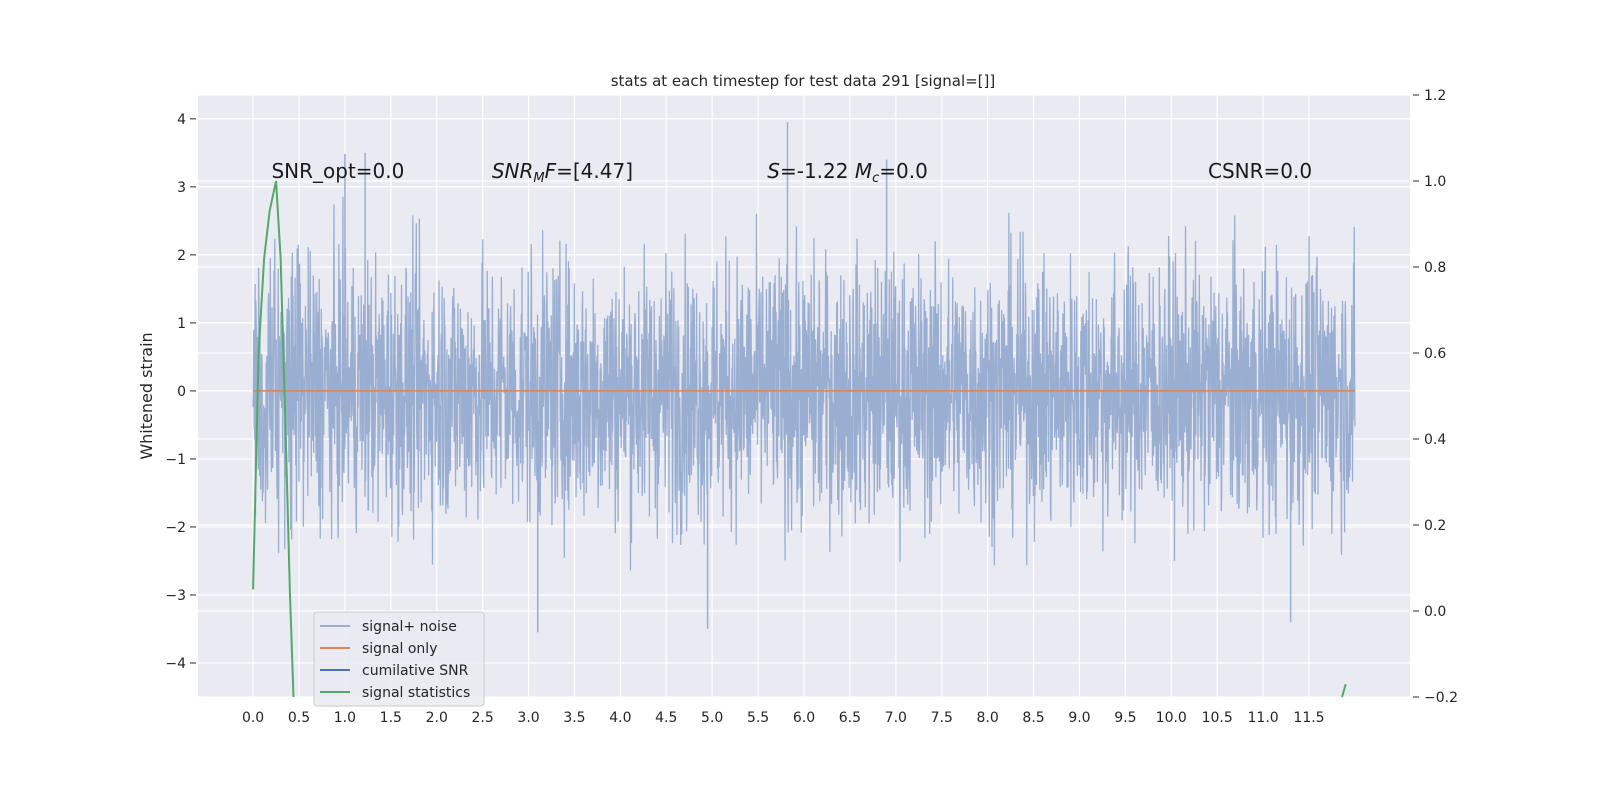 The image size is (1600, 804). I want to click on x-tick-label: 1.0, so click(345, 718).